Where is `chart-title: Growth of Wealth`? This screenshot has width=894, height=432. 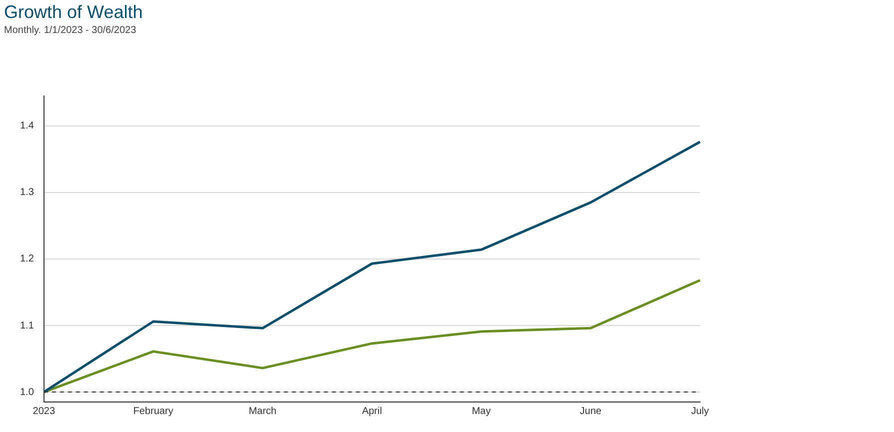
chart-title: Growth of Wealth is located at coordinates (73, 12).